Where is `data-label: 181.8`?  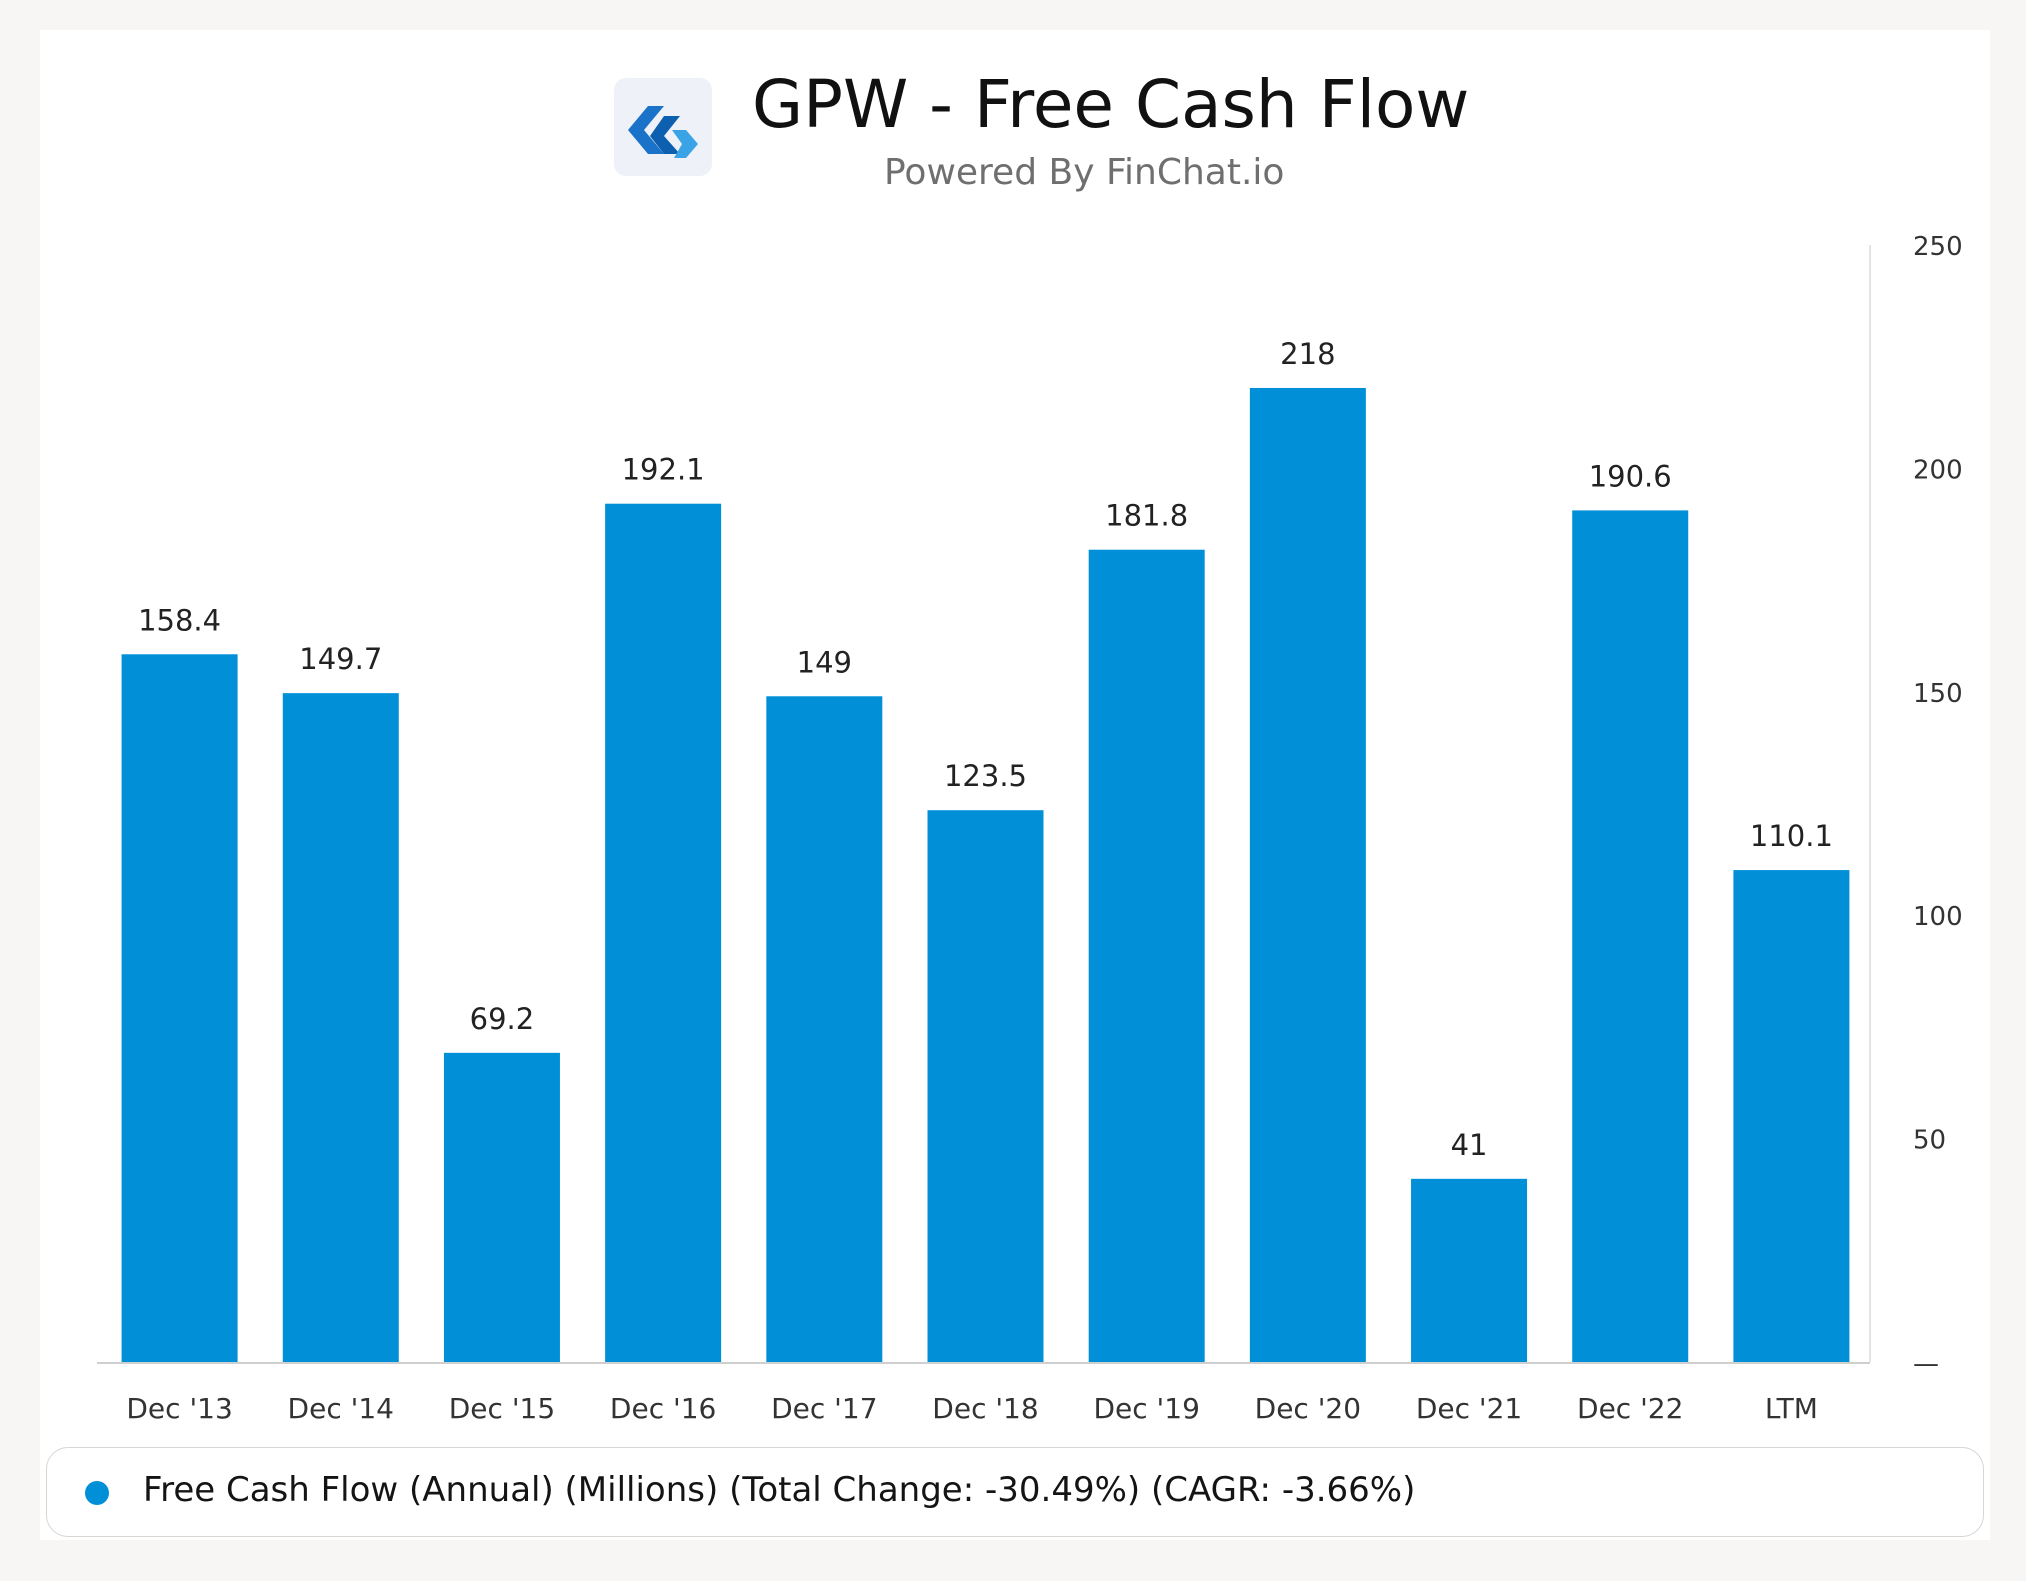
data-label: 181.8 is located at coordinates (1146, 516).